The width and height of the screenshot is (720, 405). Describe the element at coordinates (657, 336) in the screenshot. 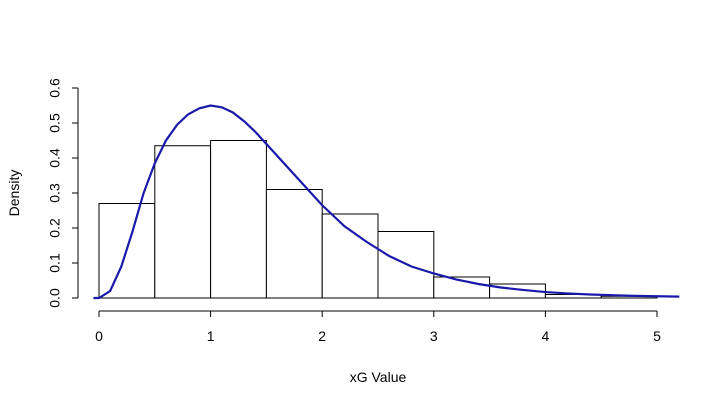

I see `x-tick-label-5: 5` at that location.